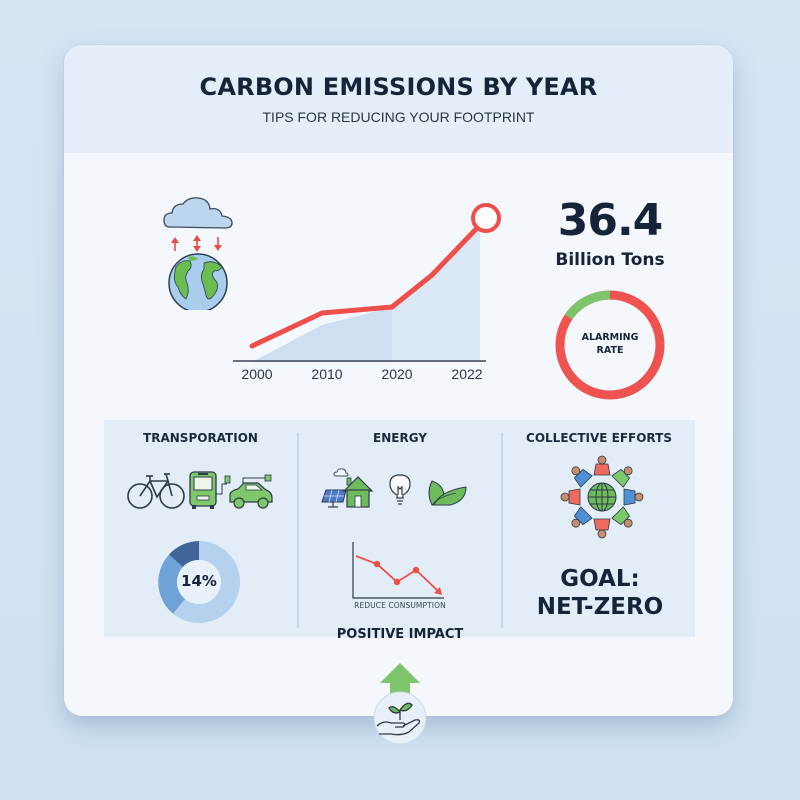  I want to click on earth-emissions-icon, so click(198, 253).